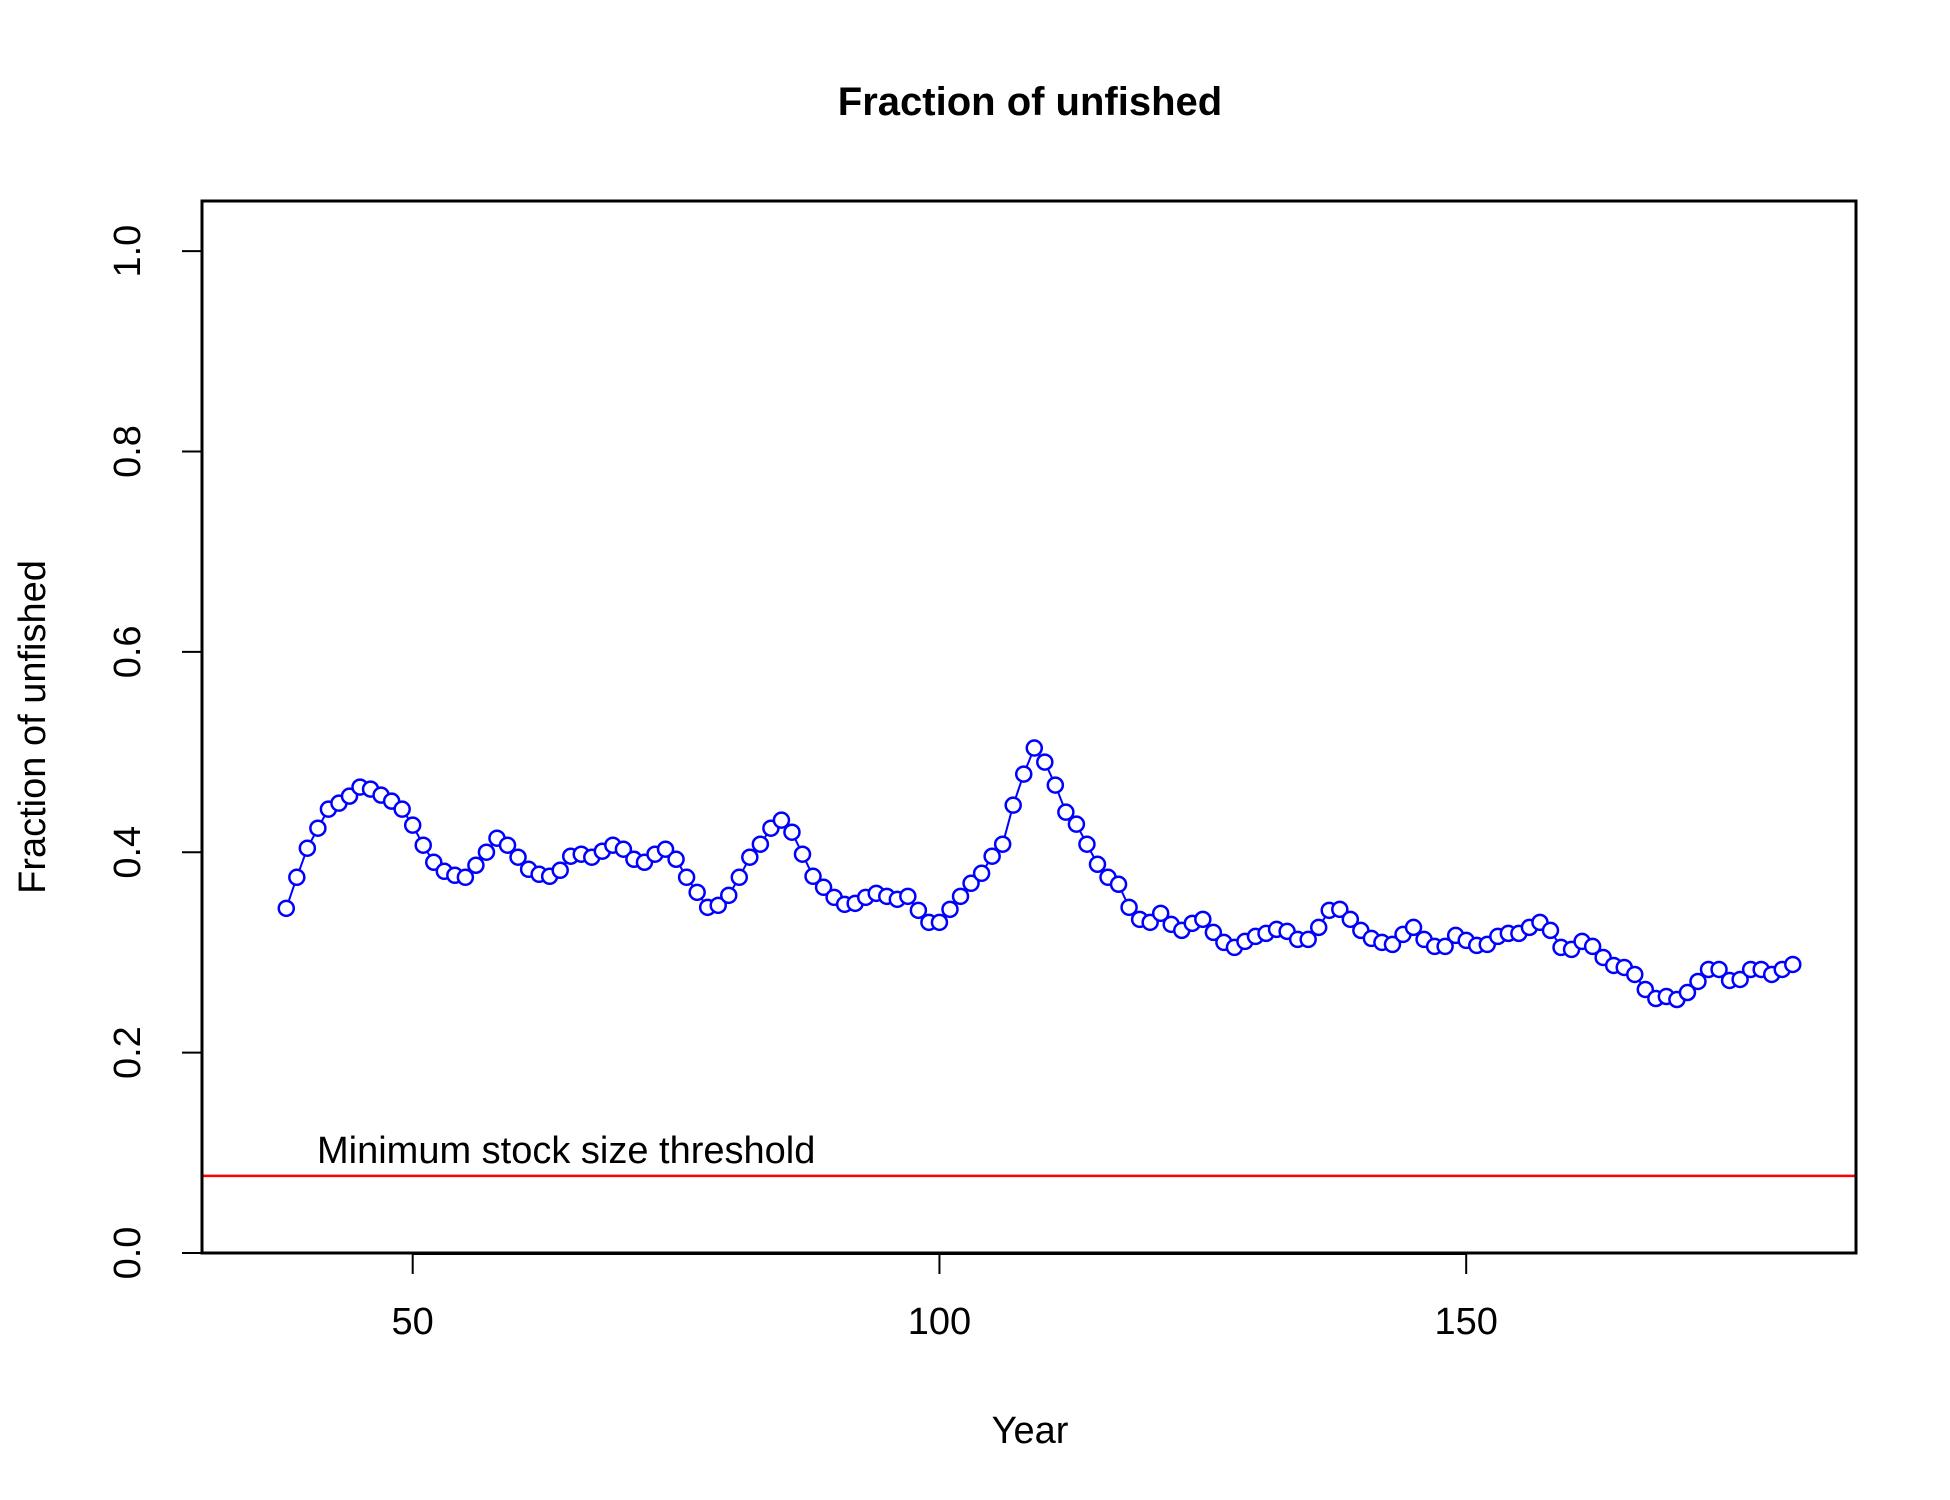 Image resolution: width=1950 pixels, height=1500 pixels. I want to click on y-tick-label: 0.4, so click(128, 852).